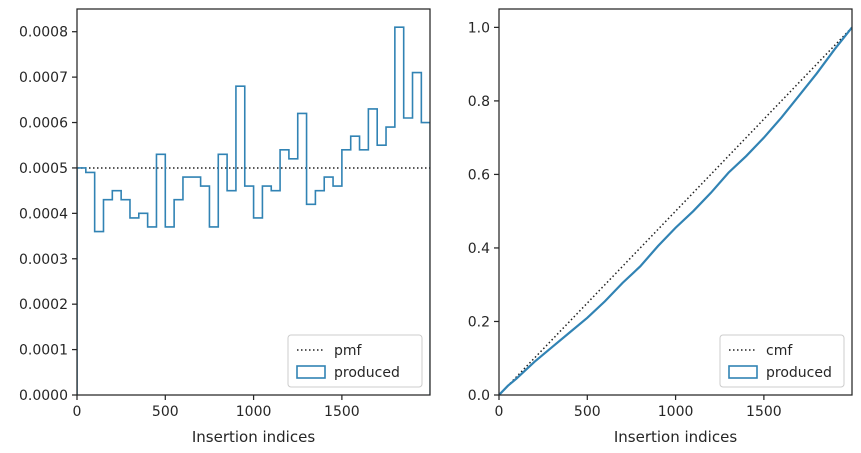 This screenshot has width=861, height=453. What do you see at coordinates (799, 373) in the screenshot?
I see `right-legend-produced-label: produced` at bounding box center [799, 373].